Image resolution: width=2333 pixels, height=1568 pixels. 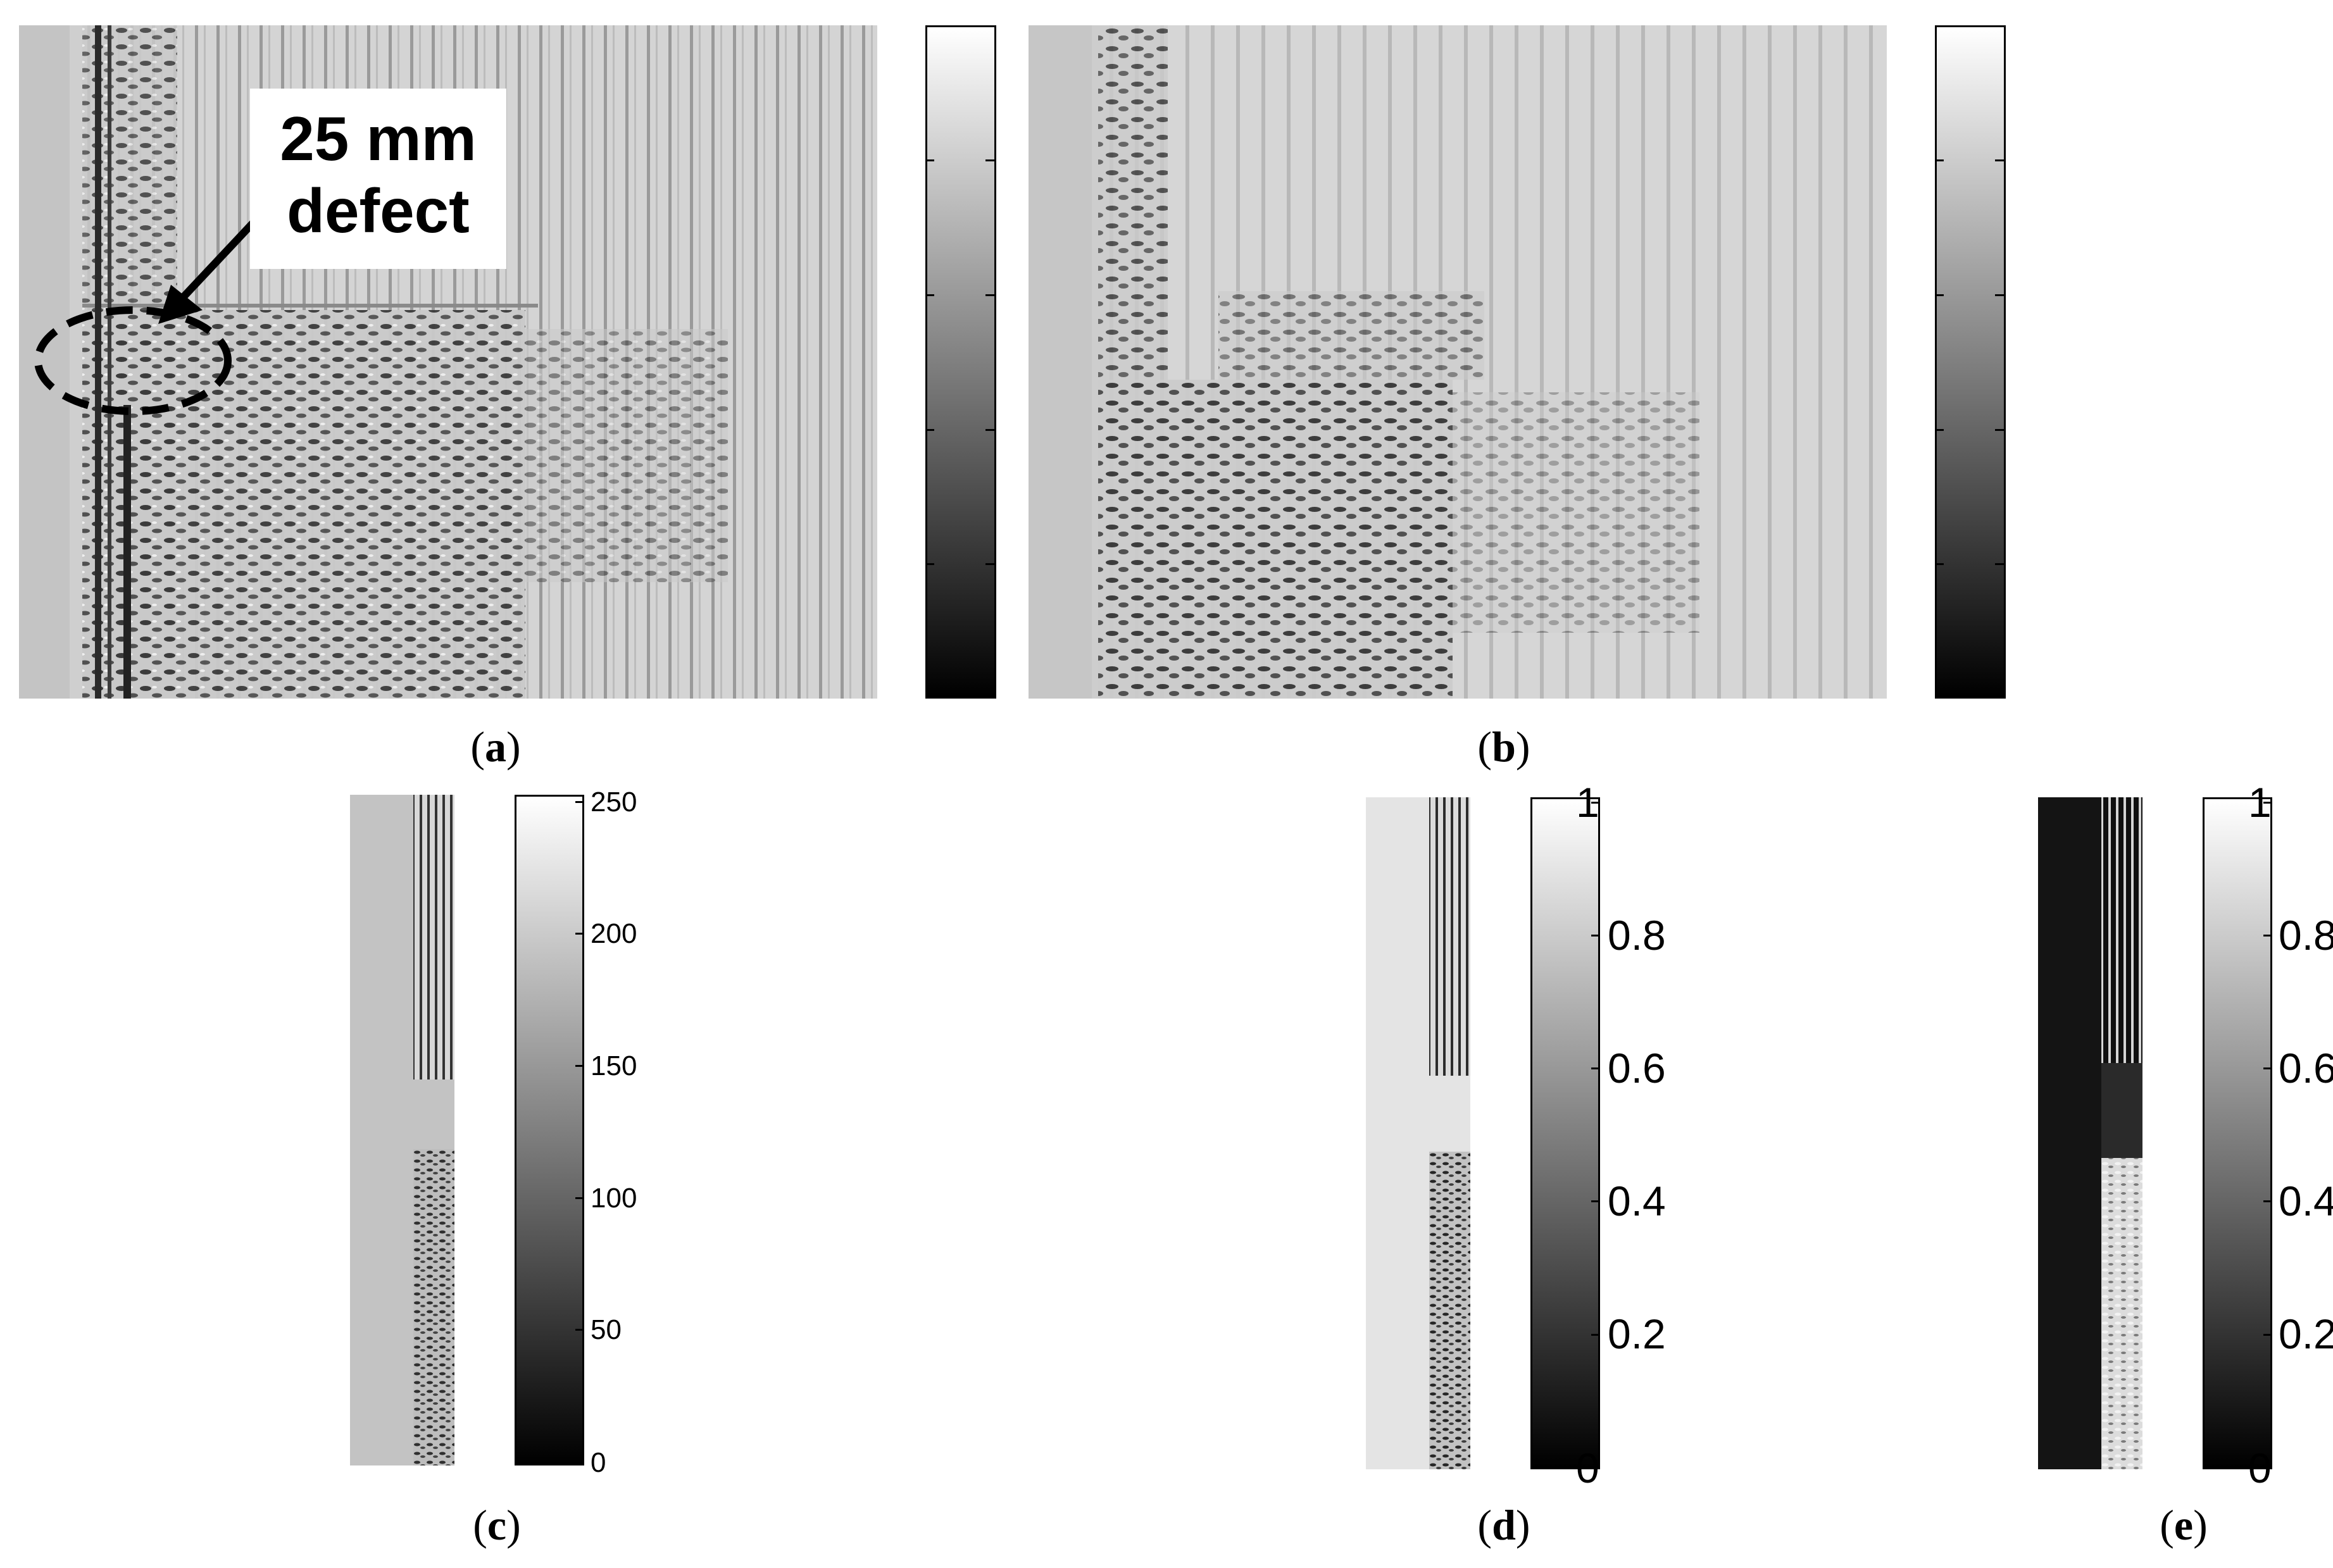 I want to click on panel-e-image, so click(x=2090, y=1133).